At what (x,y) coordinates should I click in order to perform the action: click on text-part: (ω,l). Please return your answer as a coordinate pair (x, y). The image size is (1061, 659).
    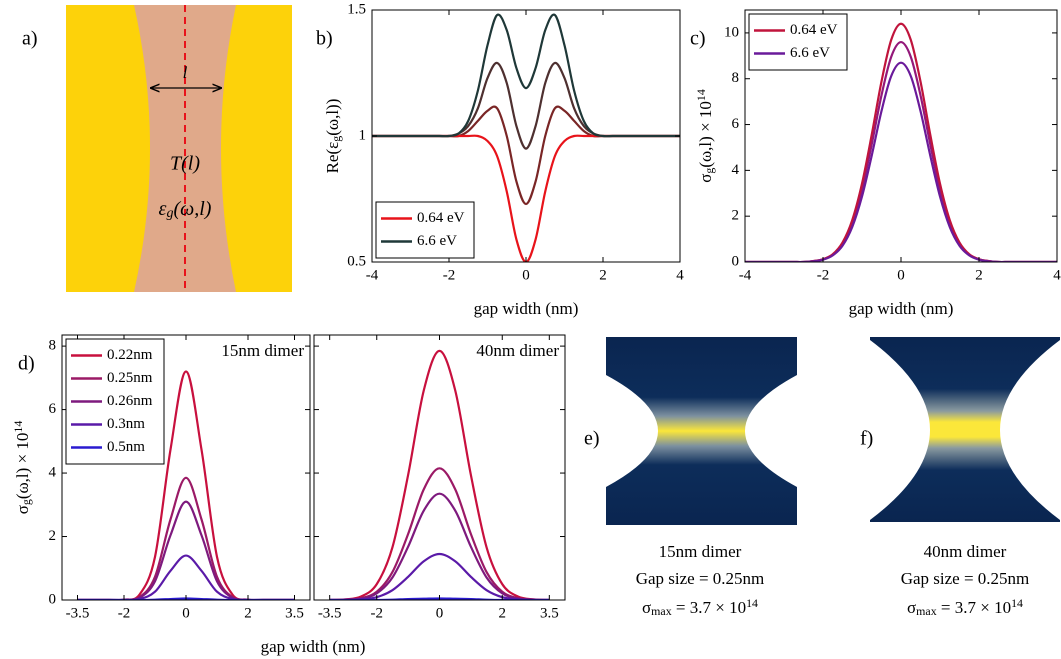
    Looking at the image, I should click on (192, 209).